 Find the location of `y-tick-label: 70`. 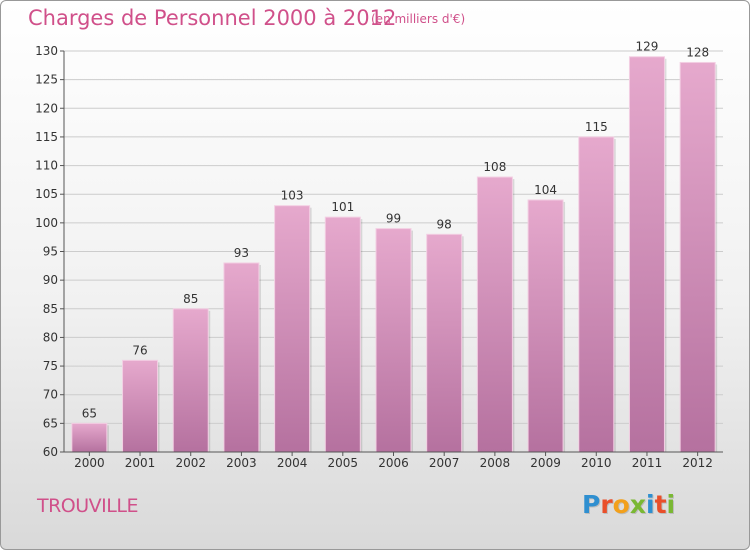

y-tick-label: 70 is located at coordinates (50, 395).